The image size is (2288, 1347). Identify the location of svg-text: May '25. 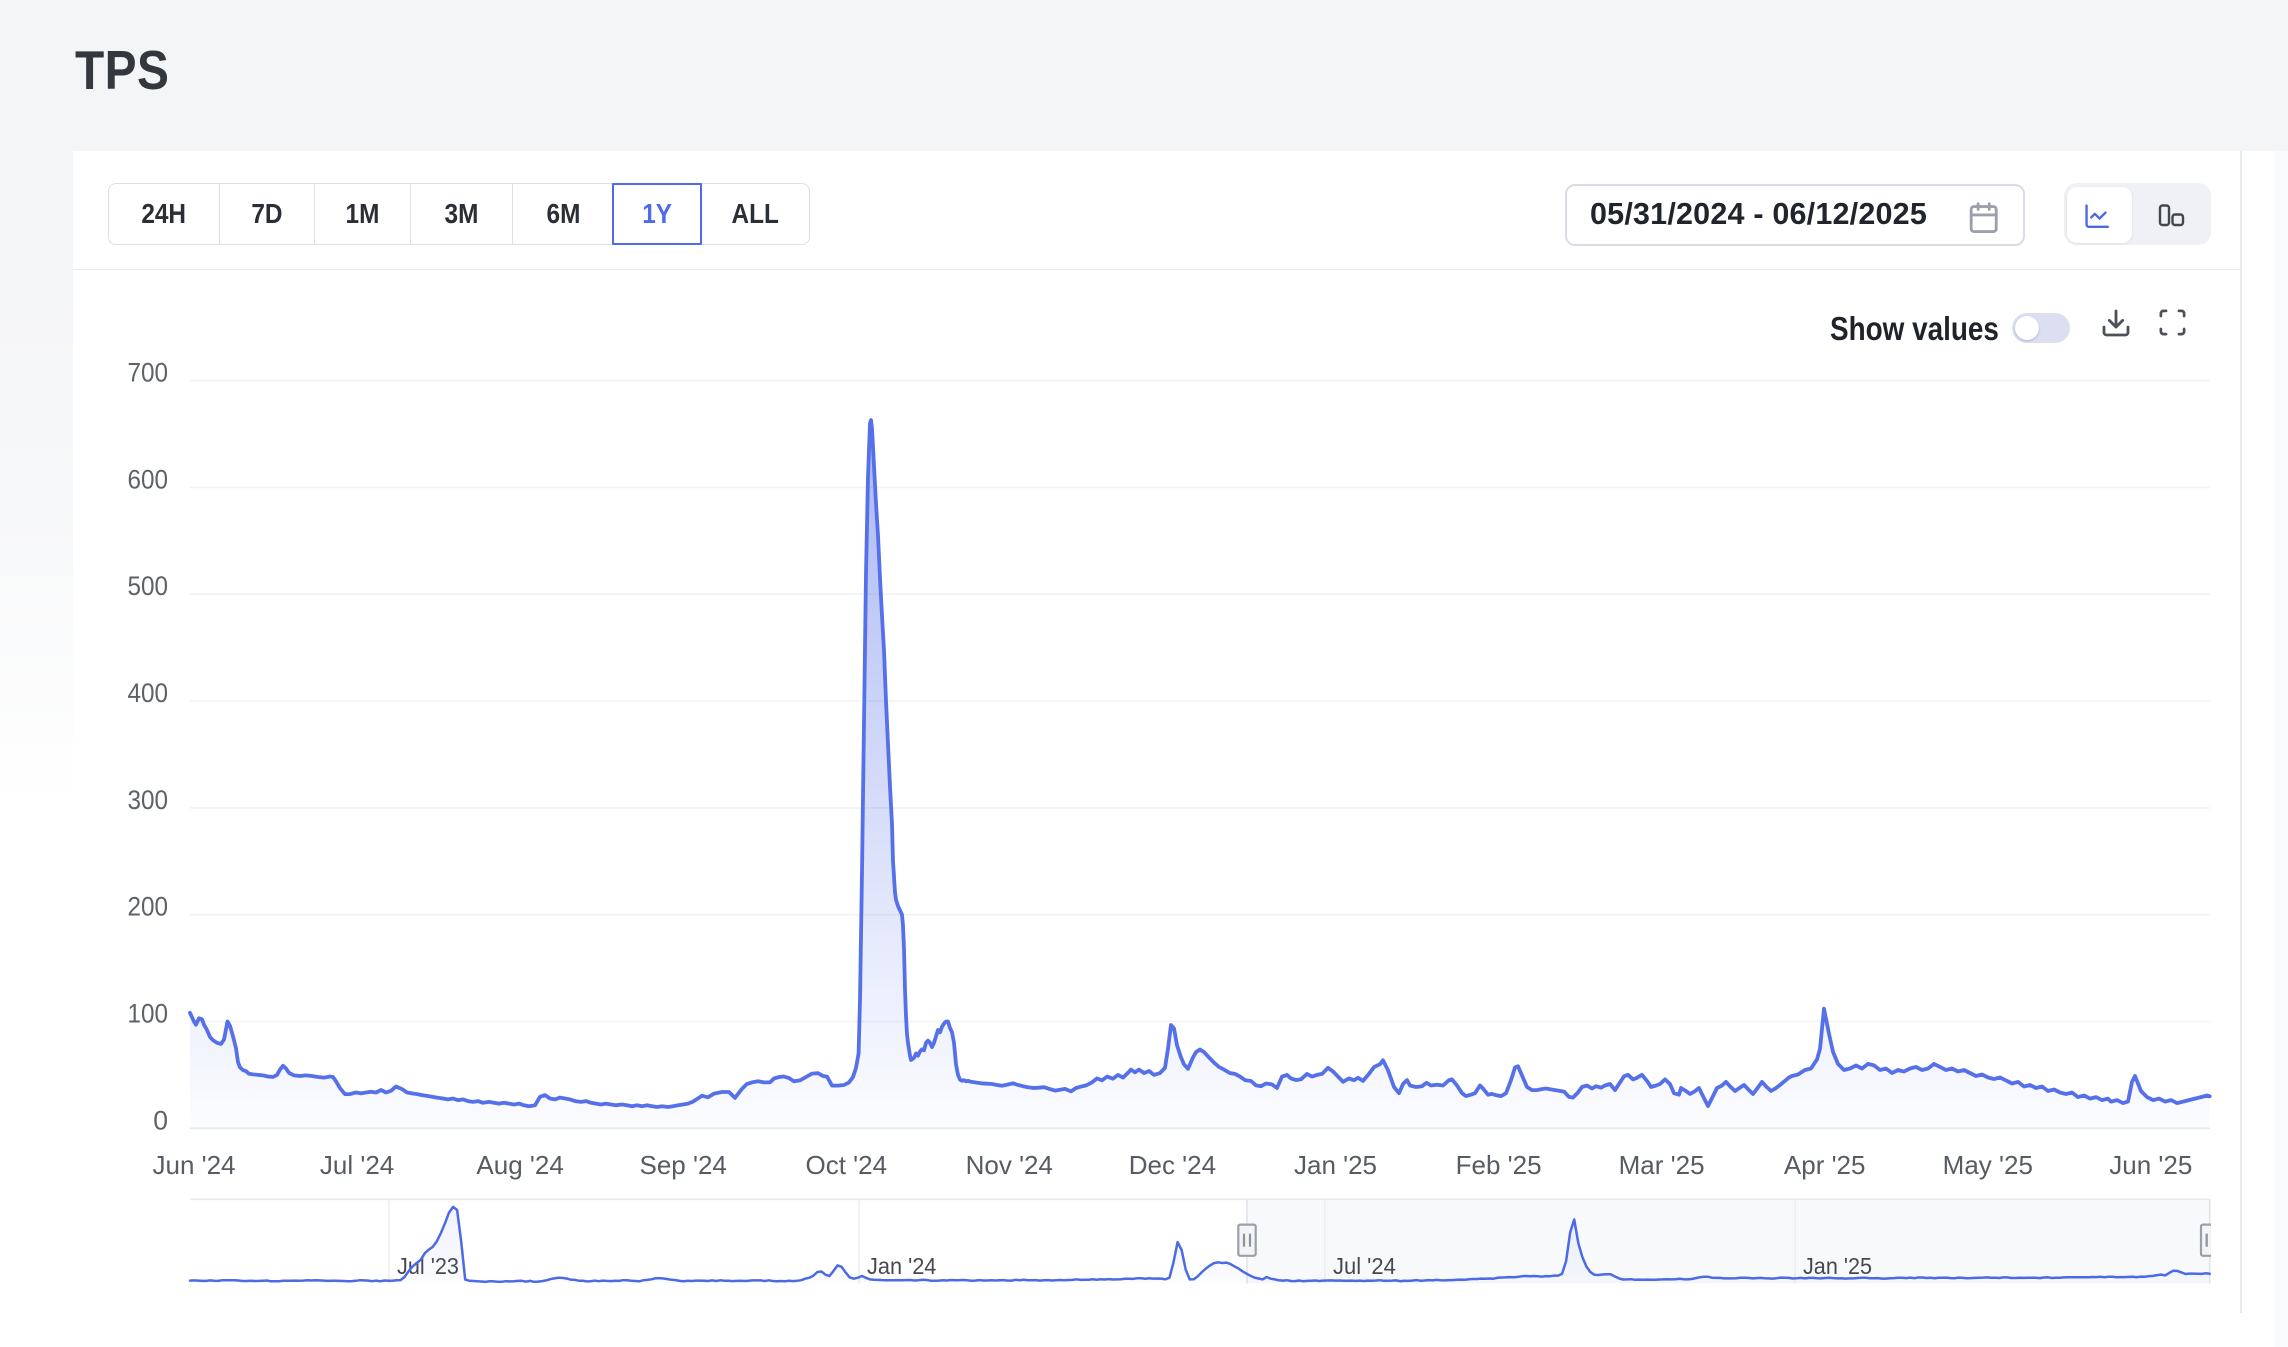
(1988, 1165).